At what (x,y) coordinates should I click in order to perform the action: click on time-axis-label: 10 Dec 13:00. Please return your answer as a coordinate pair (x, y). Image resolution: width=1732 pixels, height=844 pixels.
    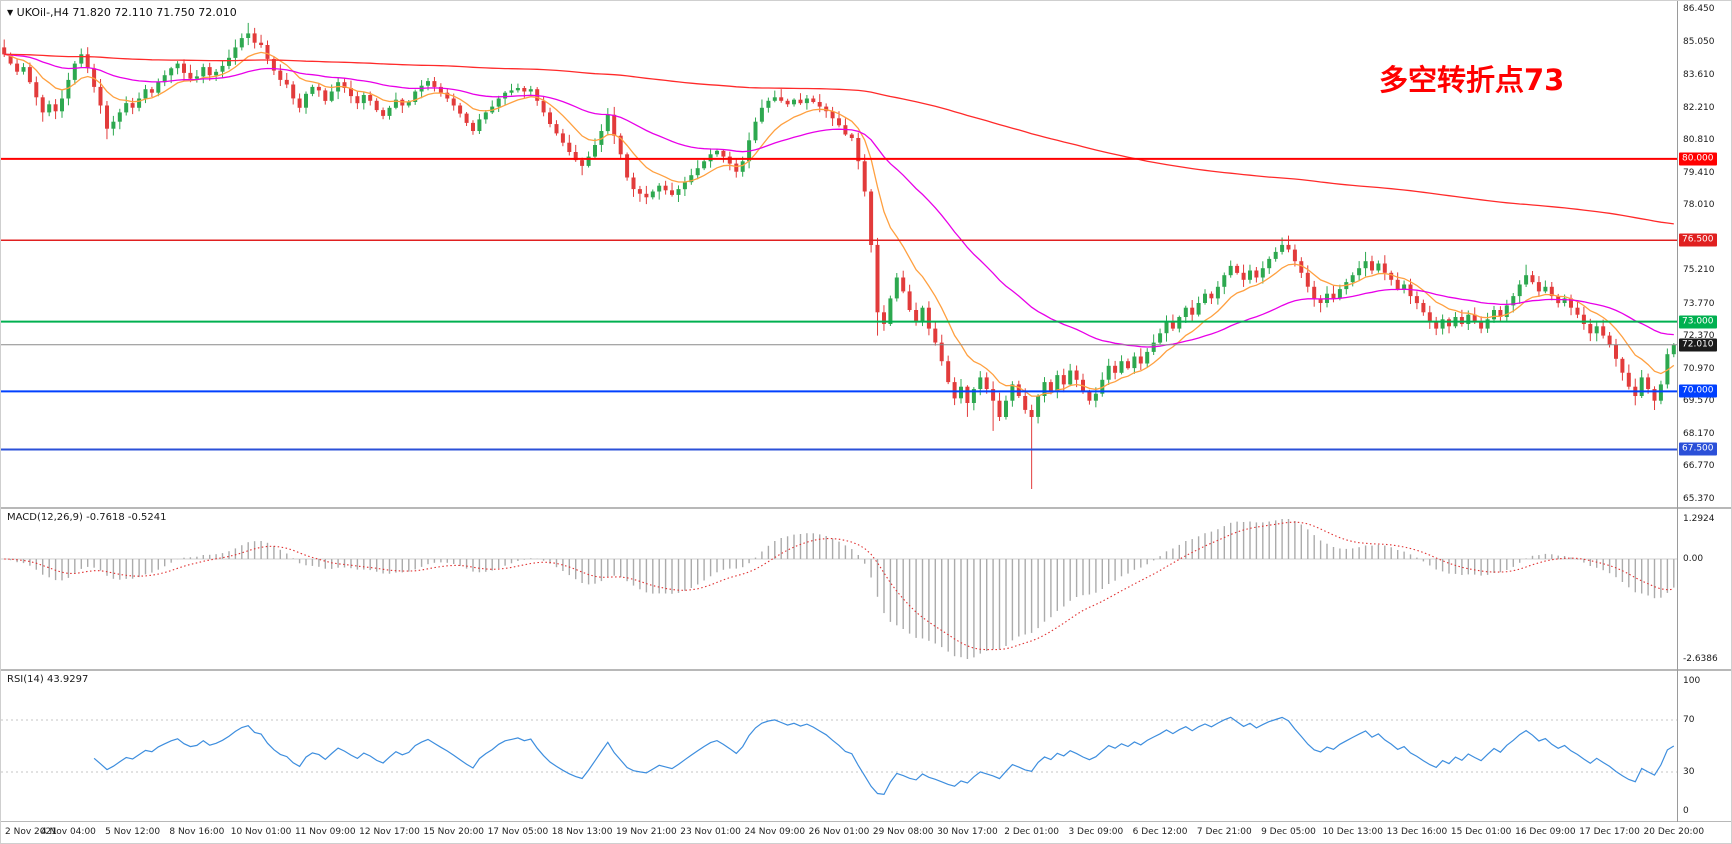
    Looking at the image, I should click on (1352, 832).